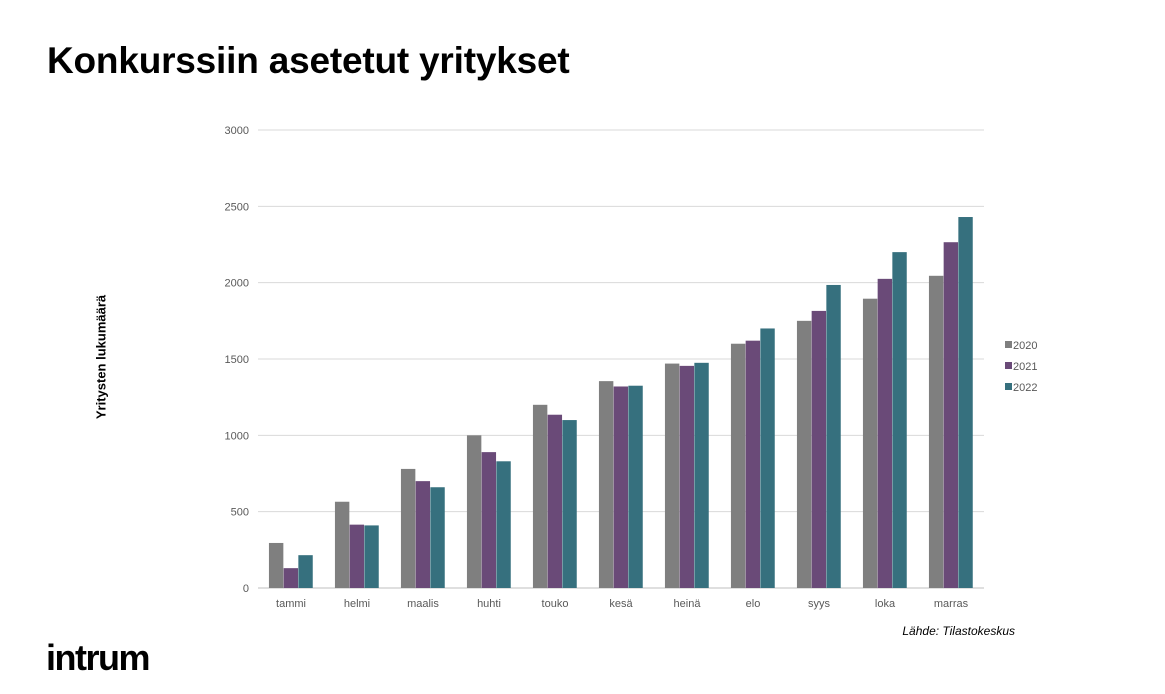 The width and height of the screenshot is (1165, 694). I want to click on x-tick-label: syys, so click(819, 604).